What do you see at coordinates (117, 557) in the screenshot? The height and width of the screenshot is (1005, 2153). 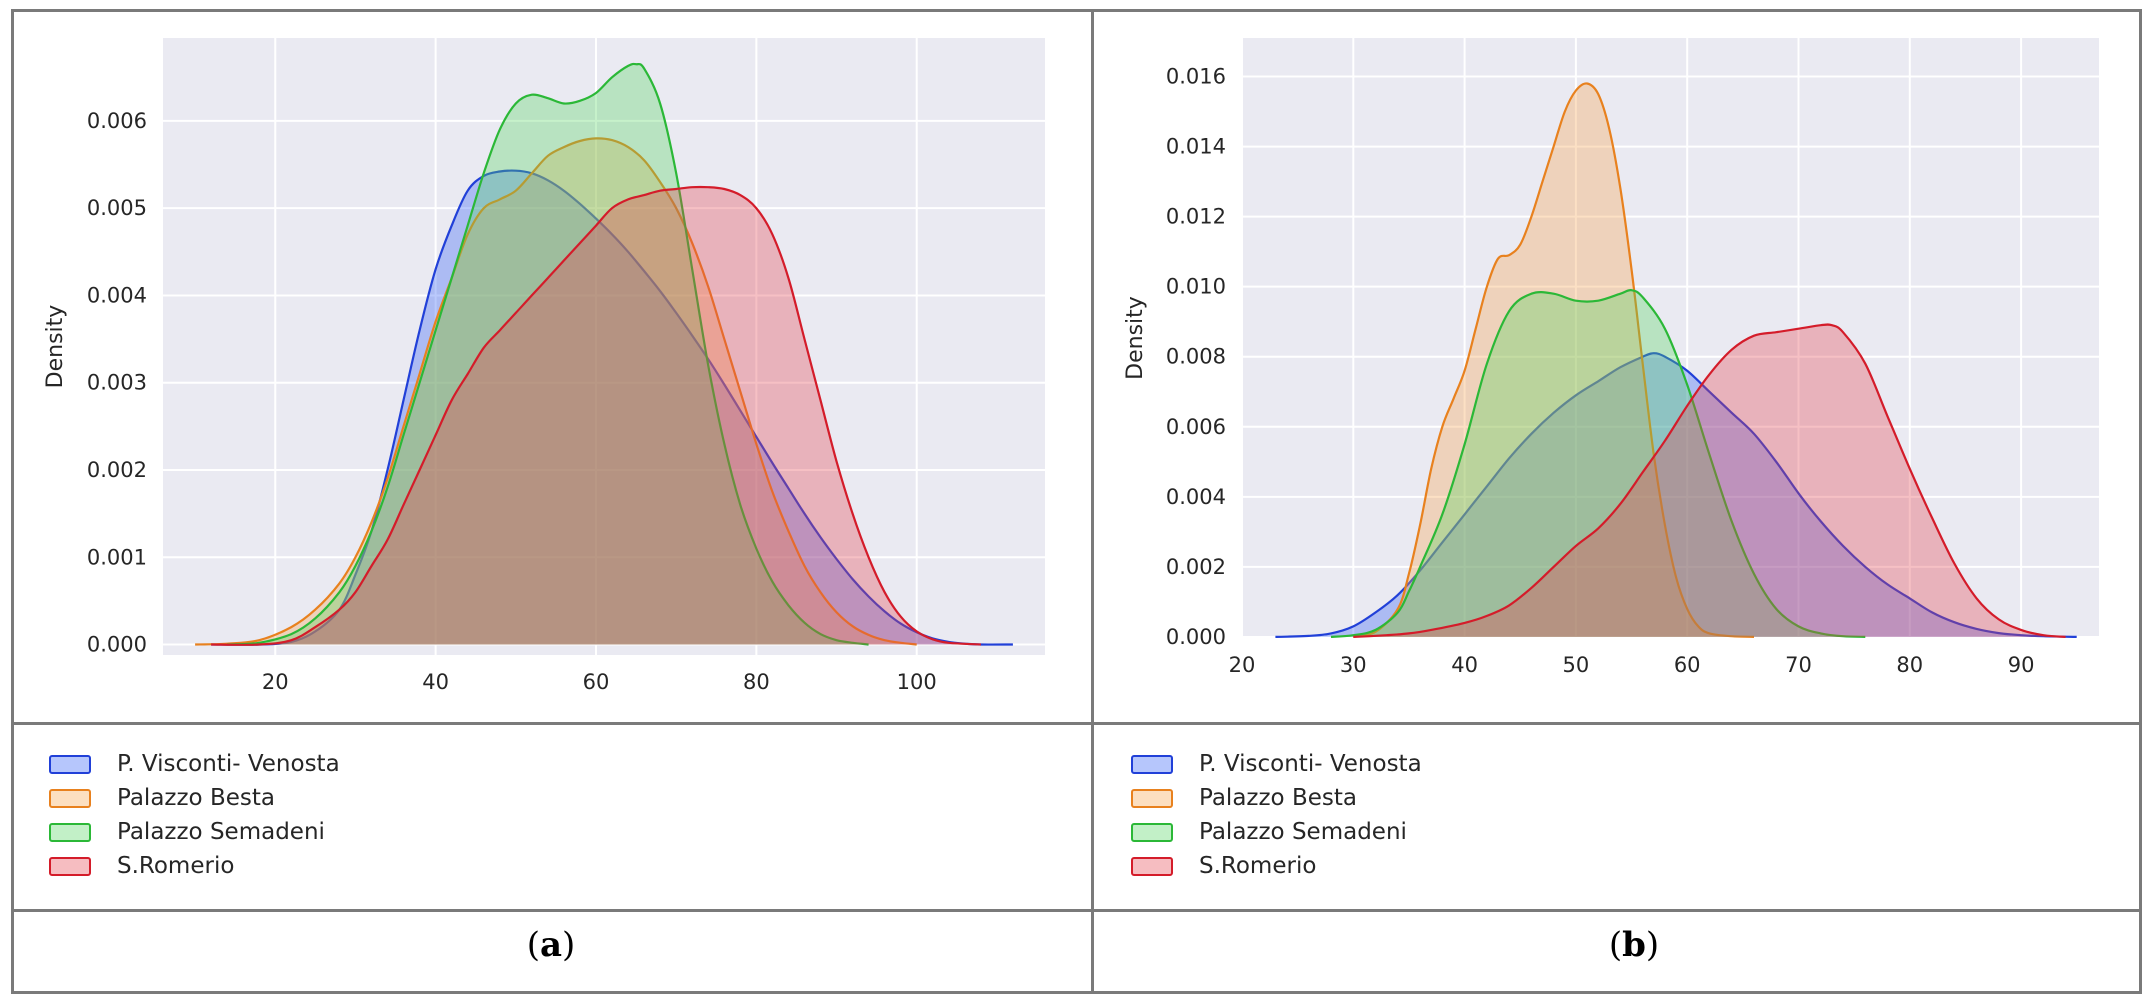 I see `y-tick-label: 0.001` at bounding box center [117, 557].